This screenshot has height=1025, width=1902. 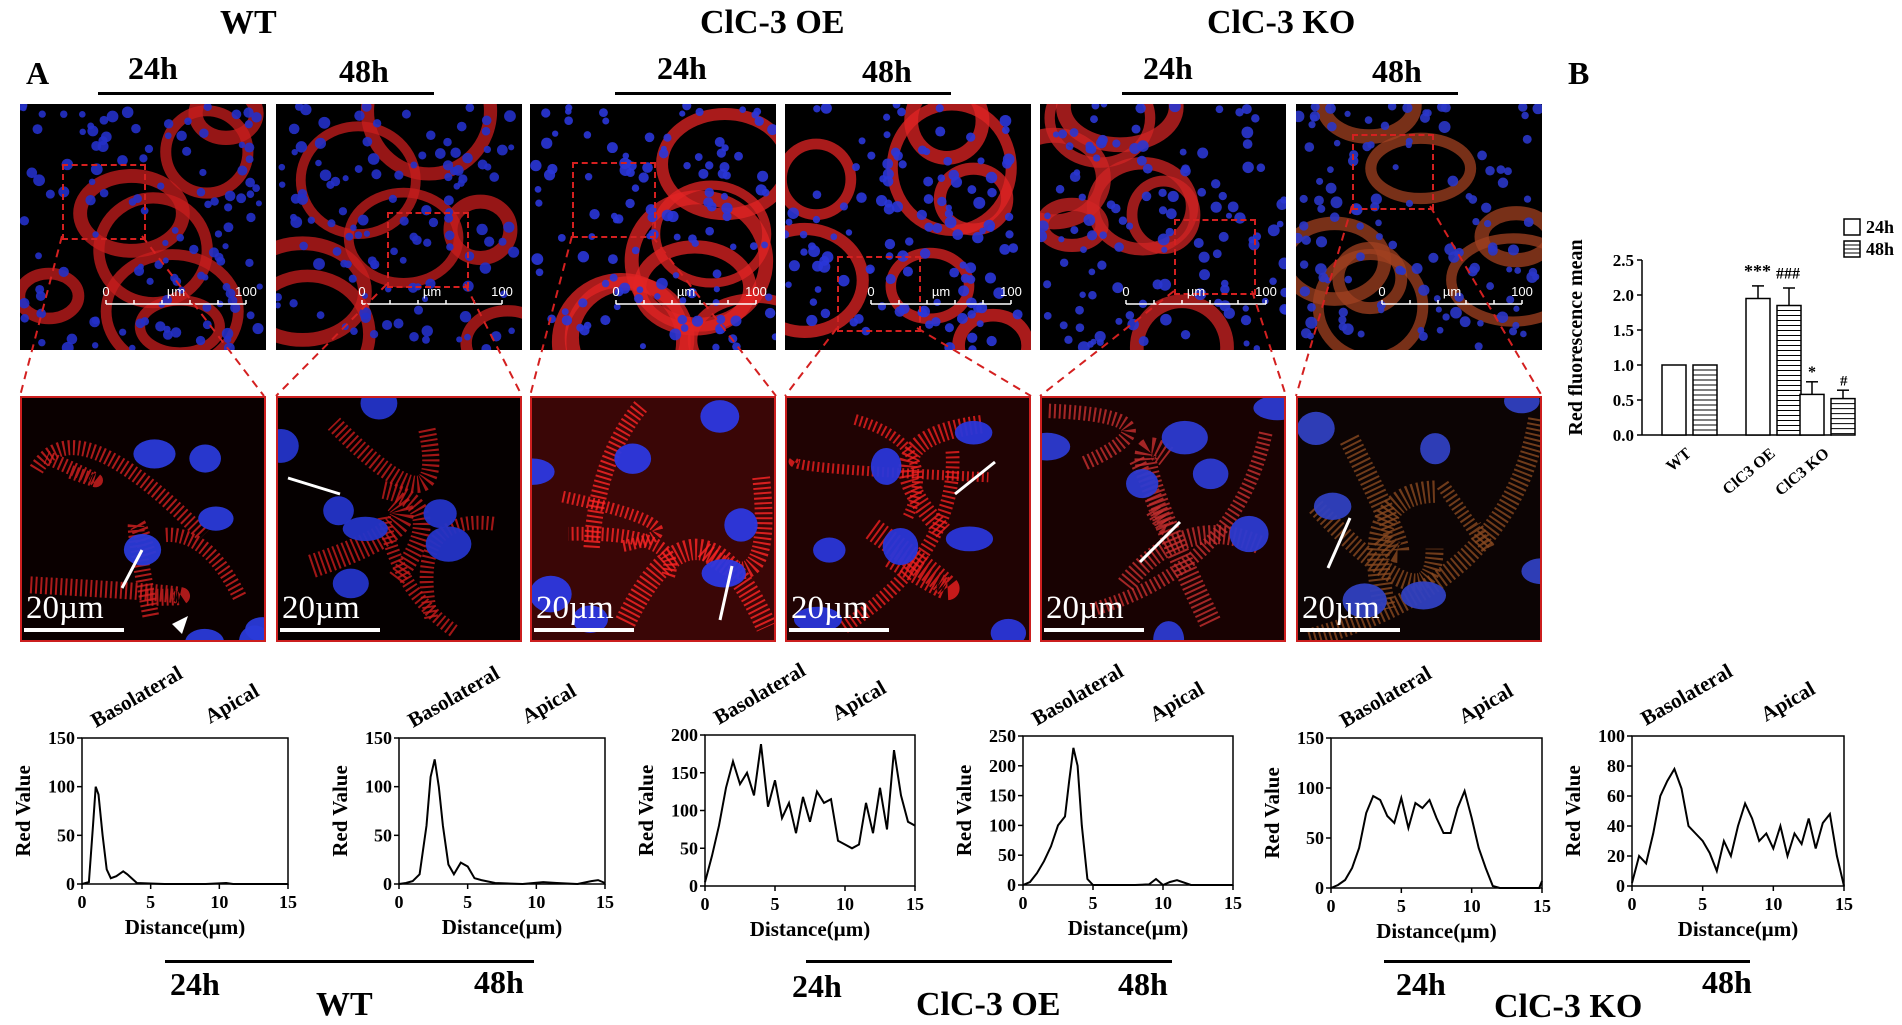 What do you see at coordinates (653, 227) in the screenshot?
I see `micrograph-oe-24h: 0 µm 100` at bounding box center [653, 227].